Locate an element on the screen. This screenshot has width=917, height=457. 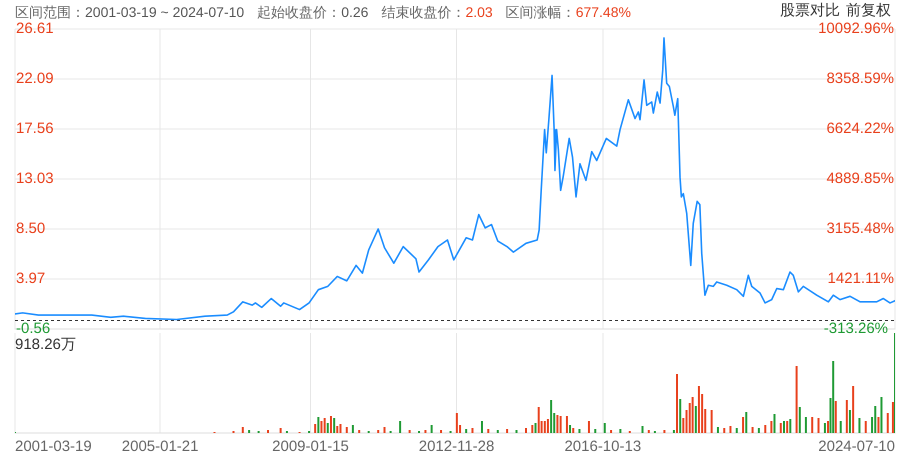
text: 区间涨幅：677.48% is located at coordinates (568, 12).